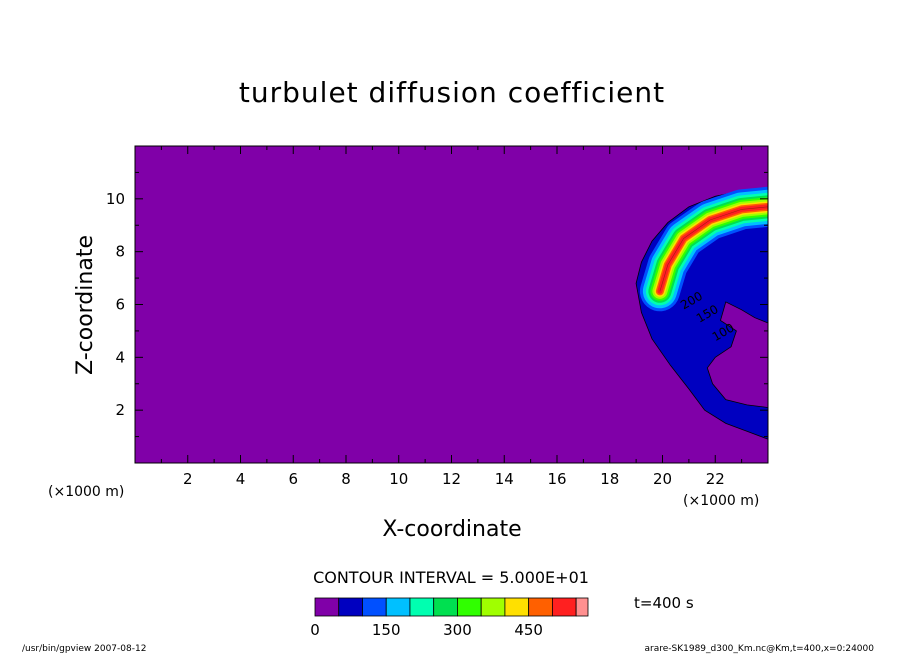  I want to click on y-tick-label: 8, so click(120, 252).